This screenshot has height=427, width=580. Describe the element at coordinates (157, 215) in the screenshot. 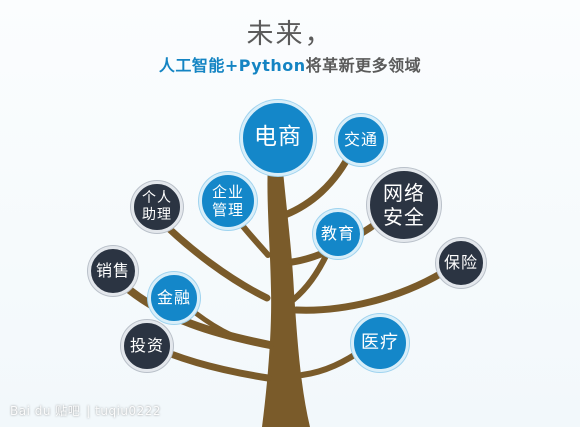

I see `node-assistant-line2: 助理` at that location.